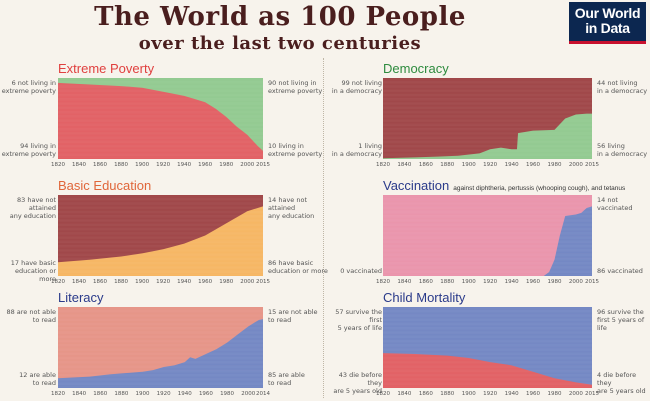  Describe the element at coordinates (404, 282) in the screenshot. I see `vaccination-x-tick: 1840` at that location.